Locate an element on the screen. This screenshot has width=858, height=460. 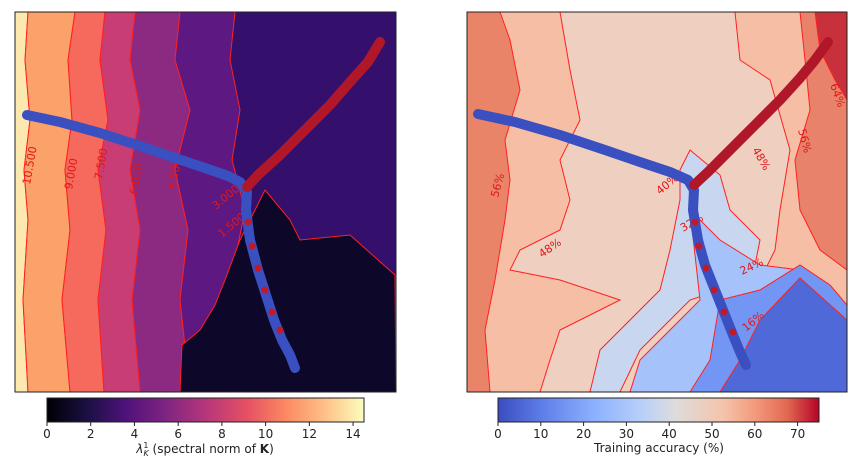
contour-label: 6.000 is located at coordinates (136, 178).